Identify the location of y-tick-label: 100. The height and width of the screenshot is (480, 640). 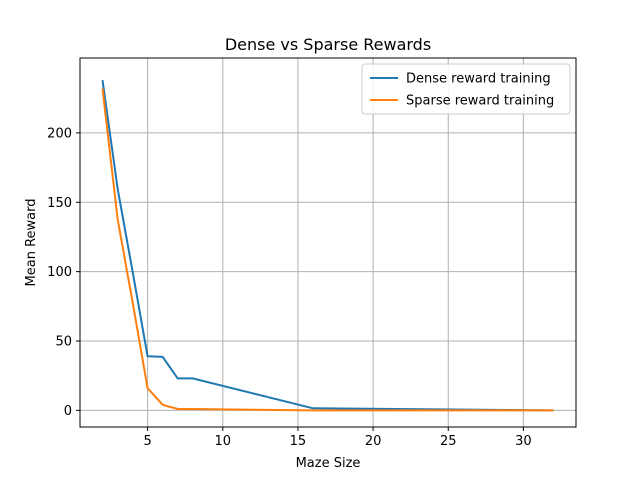
(59, 272).